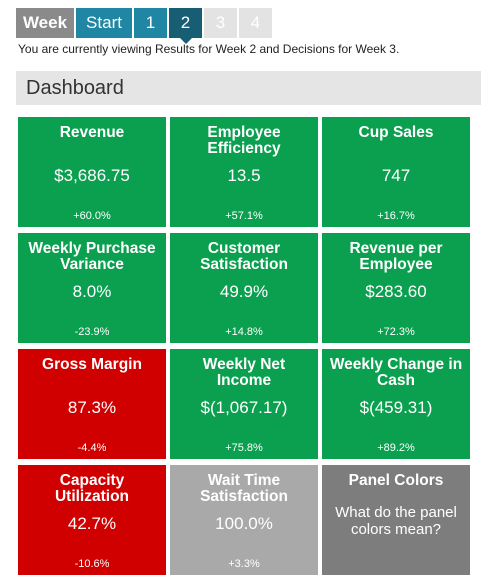 This screenshot has width=481, height=584. Describe the element at coordinates (396, 332) in the screenshot. I see `panel-change: +72.3%` at that location.